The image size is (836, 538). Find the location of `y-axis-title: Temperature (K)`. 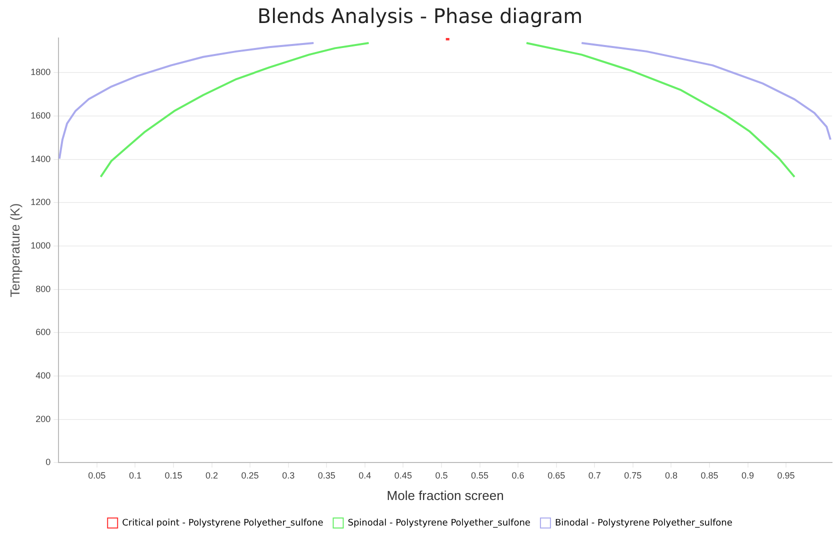

y-axis-title: Temperature (K) is located at coordinates (14, 250).